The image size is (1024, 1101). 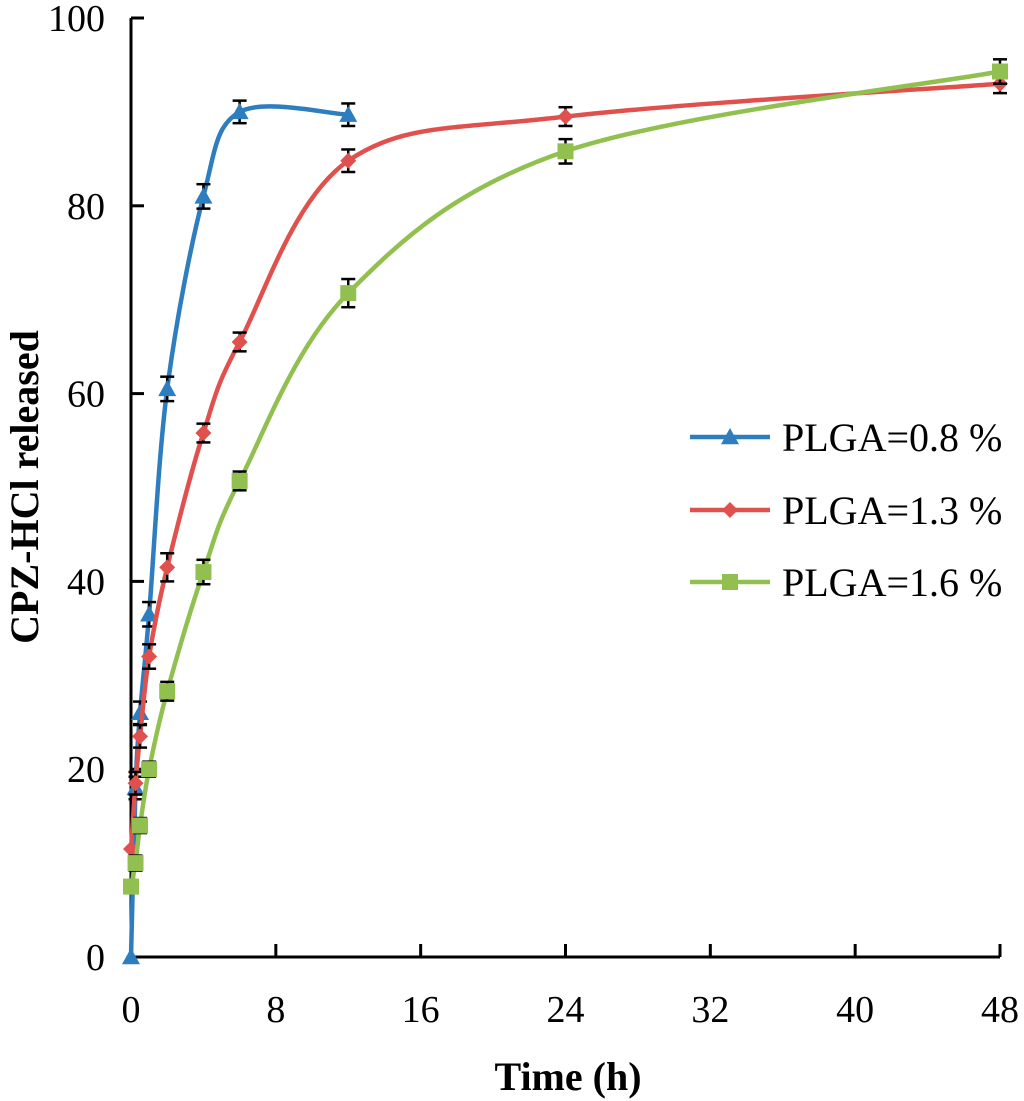 I want to click on legend-entry-3: PLGA=1.6 %, so click(x=846, y=582).